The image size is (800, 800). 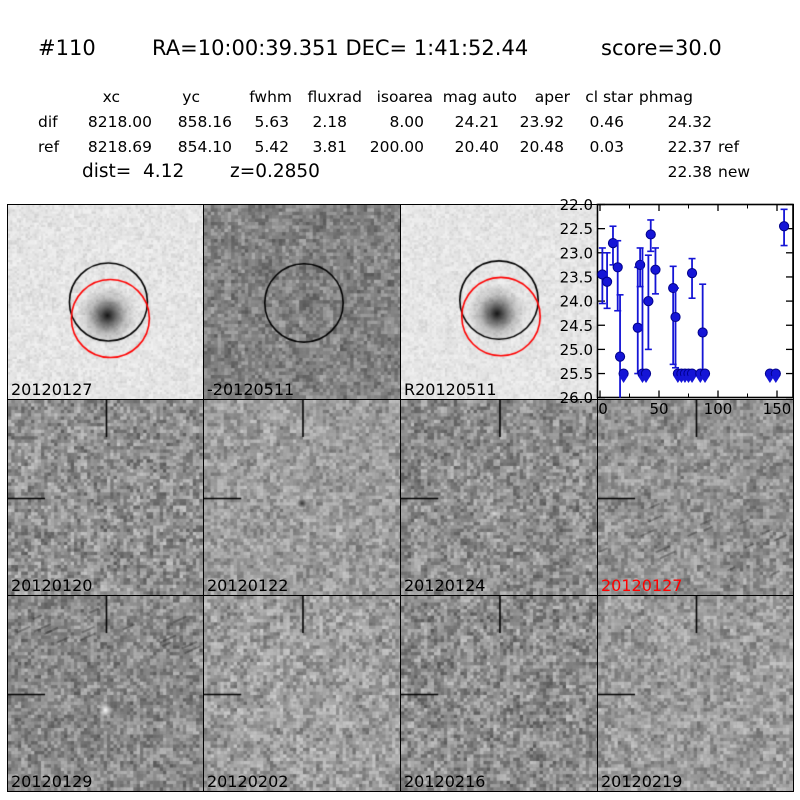 I want to click on col-yc: yc, so click(x=191, y=97).